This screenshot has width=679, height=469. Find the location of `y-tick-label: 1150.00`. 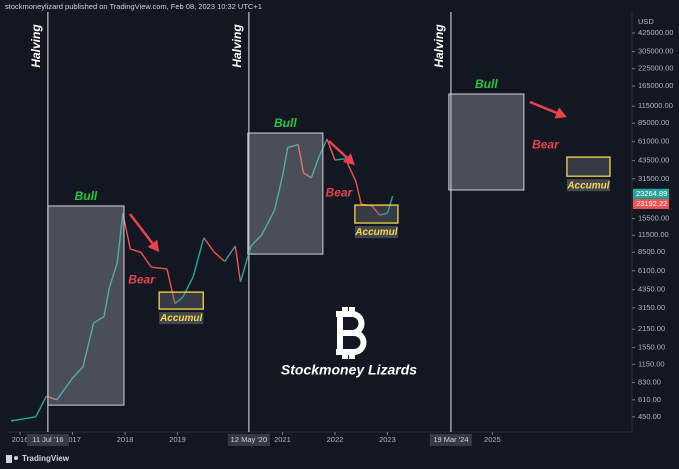

y-tick-label: 1150.00 is located at coordinates (651, 363).